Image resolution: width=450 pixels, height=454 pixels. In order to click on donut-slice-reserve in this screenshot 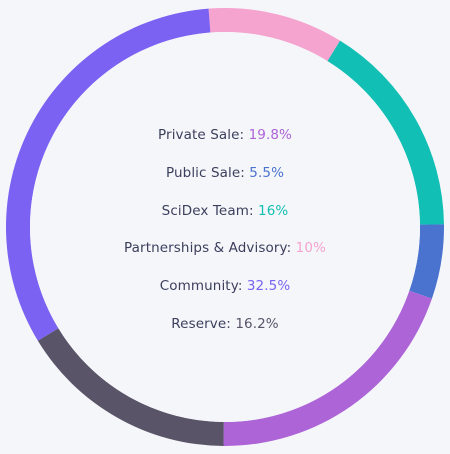, I will do `click(130, 387)`.